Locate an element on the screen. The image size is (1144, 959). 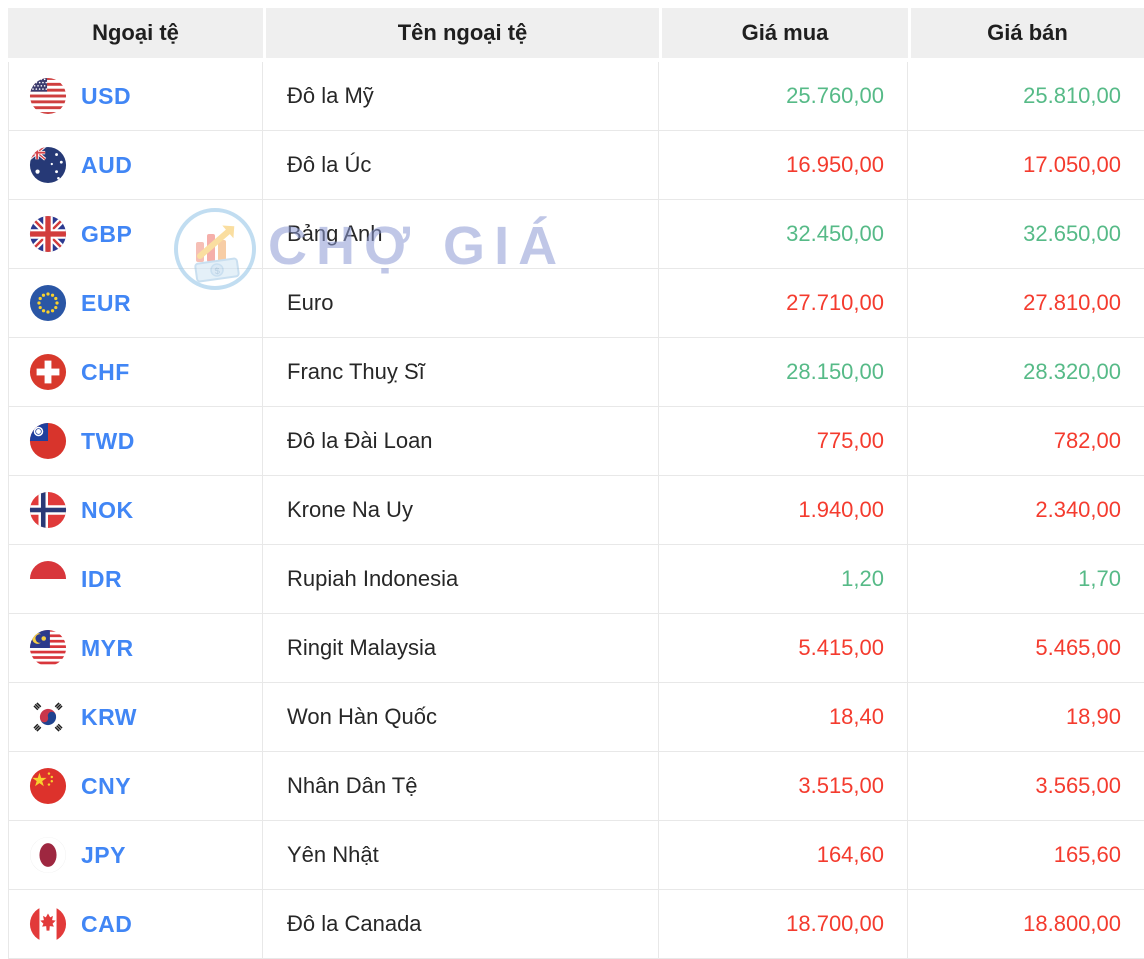
currency-code-link: AUD is located at coordinates (107, 164).